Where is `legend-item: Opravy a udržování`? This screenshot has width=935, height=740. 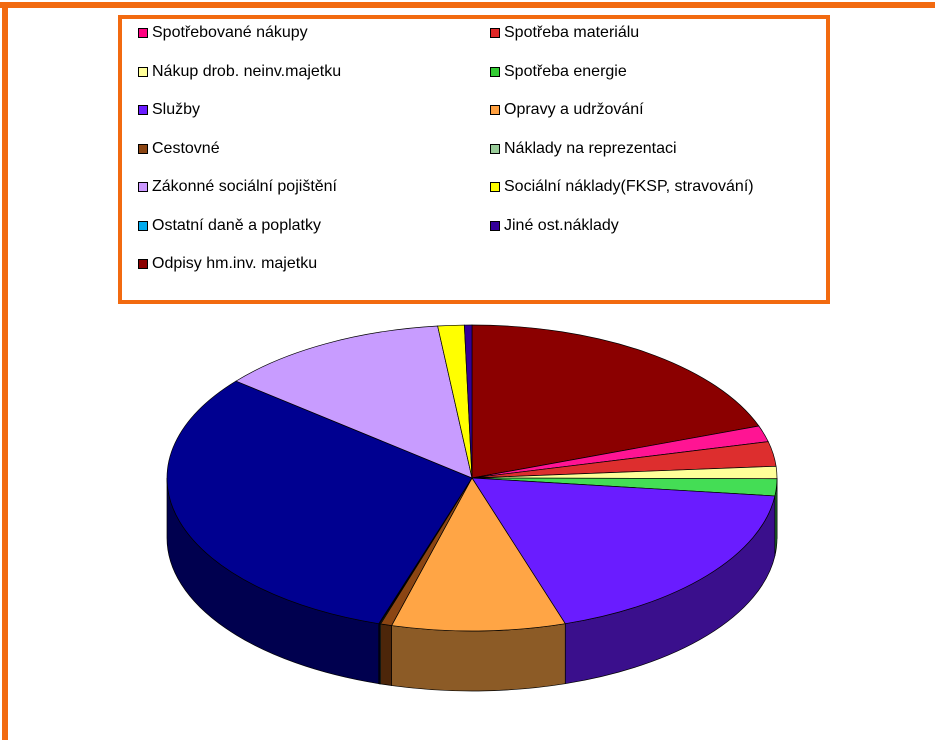 legend-item: Opravy a udržování is located at coordinates (567, 110).